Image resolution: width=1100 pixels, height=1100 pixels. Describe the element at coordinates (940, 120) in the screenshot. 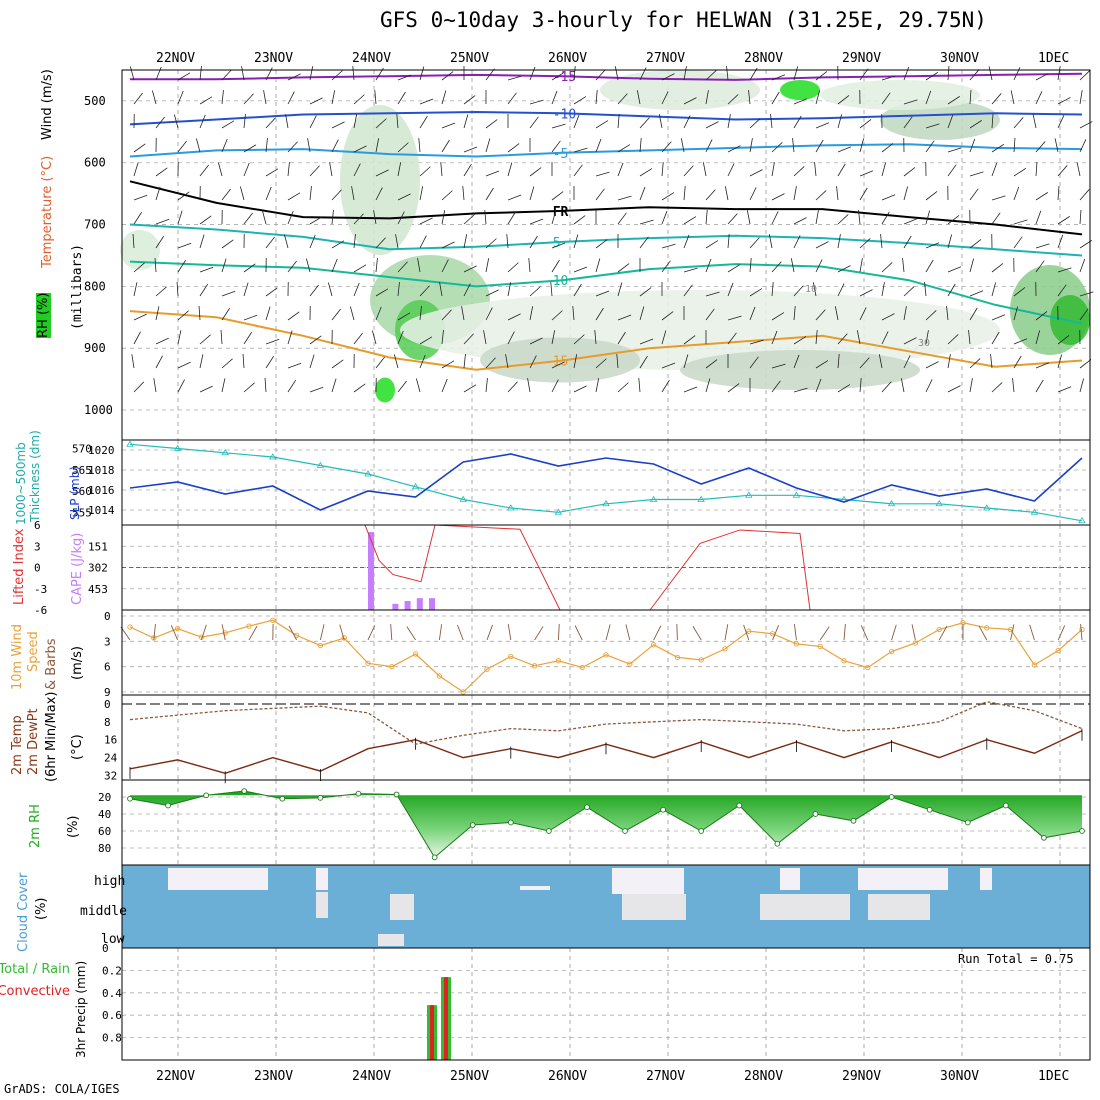

I see `rh-shading` at that location.